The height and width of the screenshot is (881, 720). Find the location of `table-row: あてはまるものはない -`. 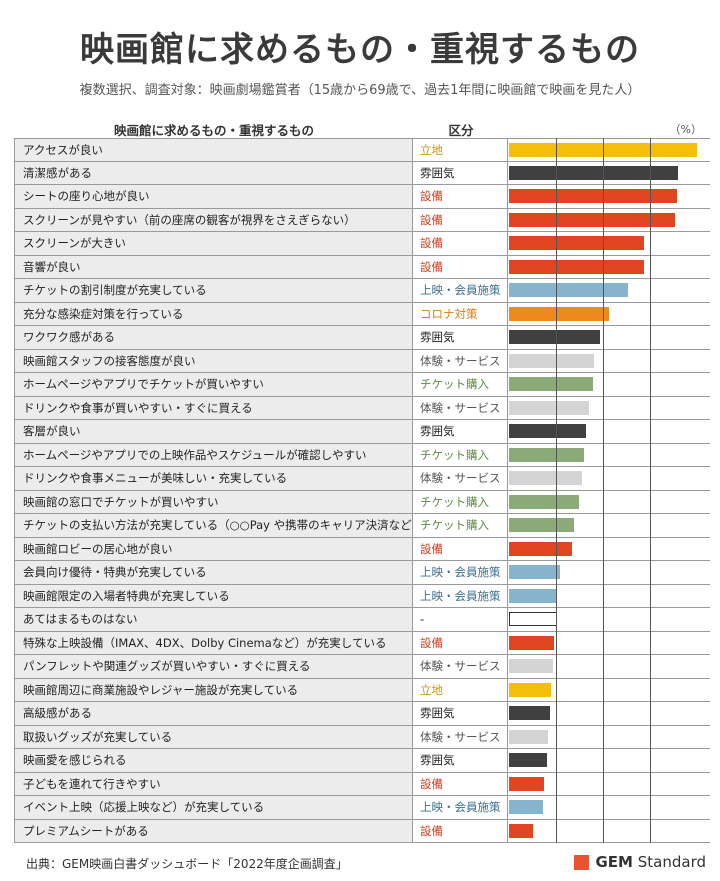

table-row: あてはまるものはない - is located at coordinates (362, 620).